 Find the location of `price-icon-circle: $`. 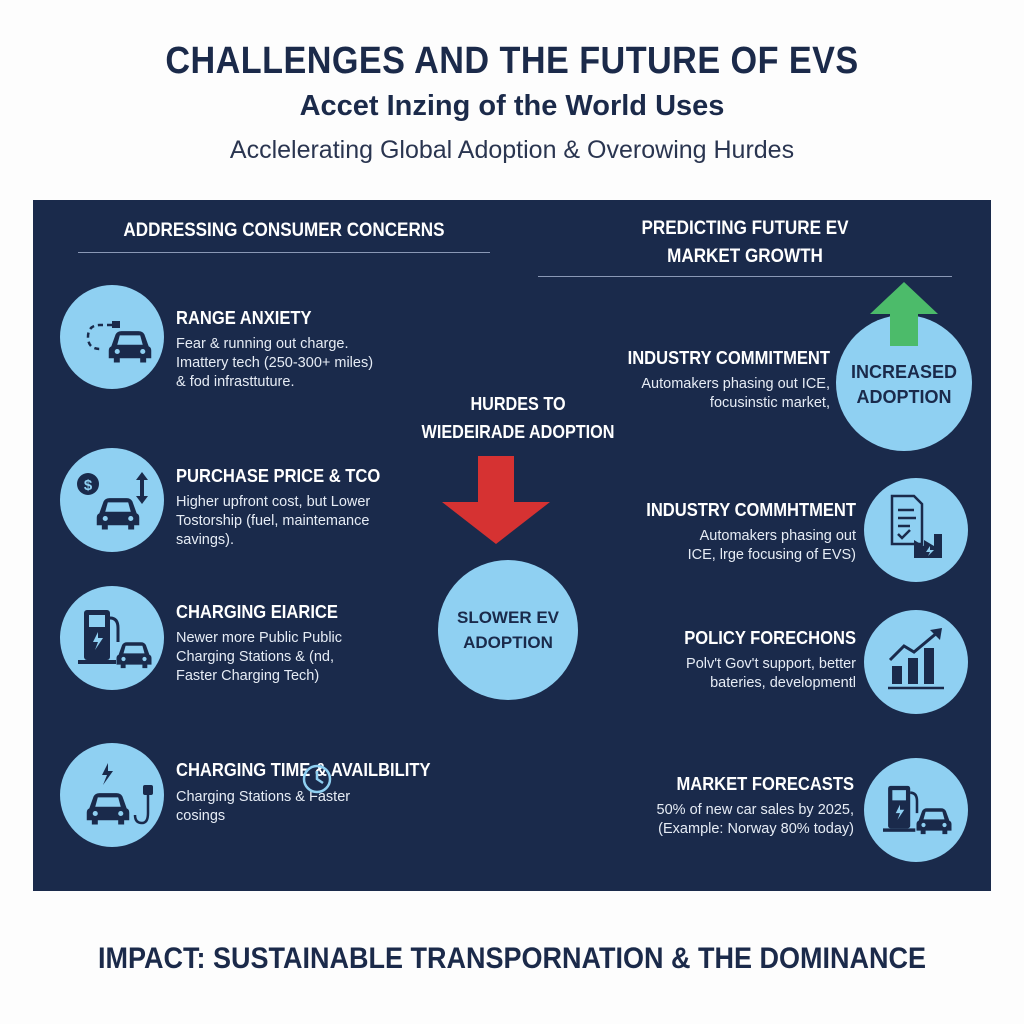

price-icon-circle: $ is located at coordinates (112, 500).